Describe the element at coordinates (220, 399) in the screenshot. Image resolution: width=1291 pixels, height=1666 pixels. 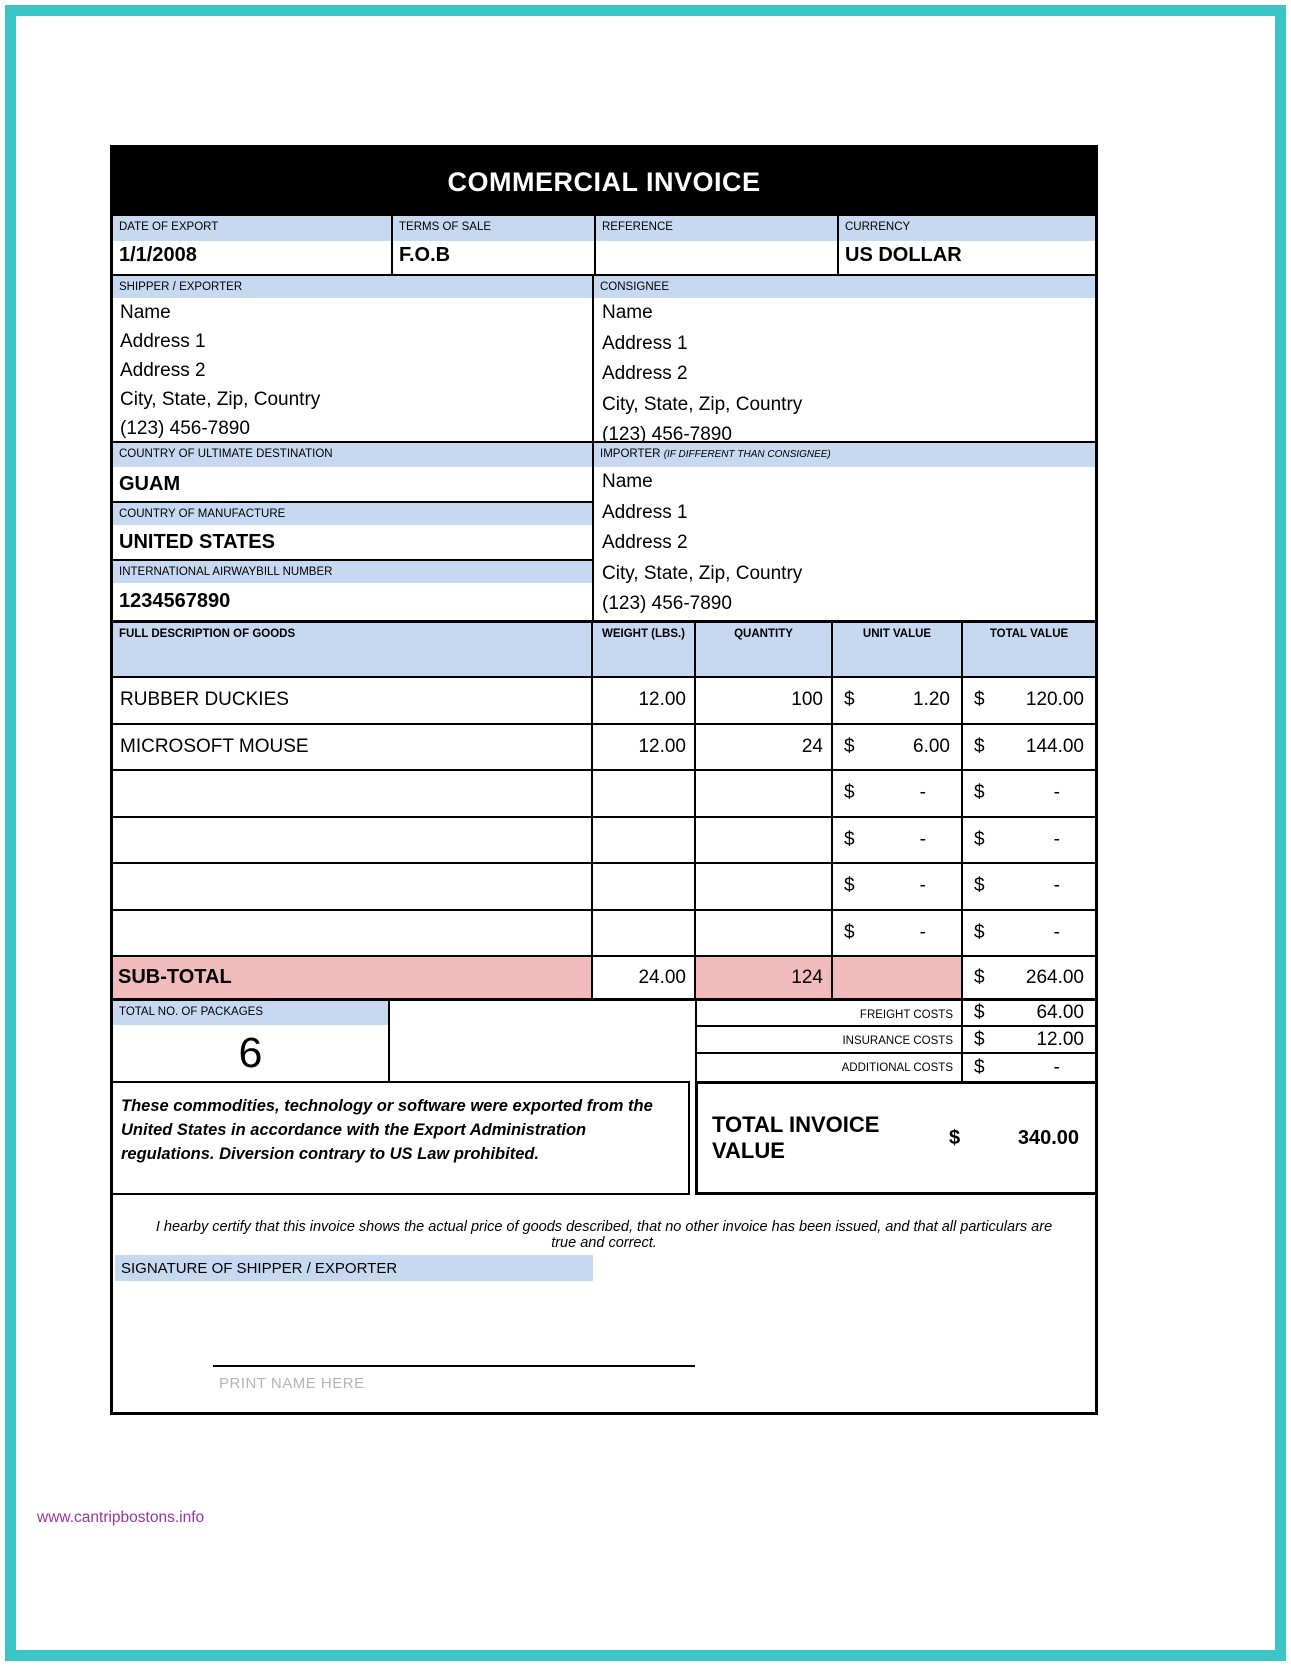
I see `shipper-city: City, State, Zip, Country` at that location.